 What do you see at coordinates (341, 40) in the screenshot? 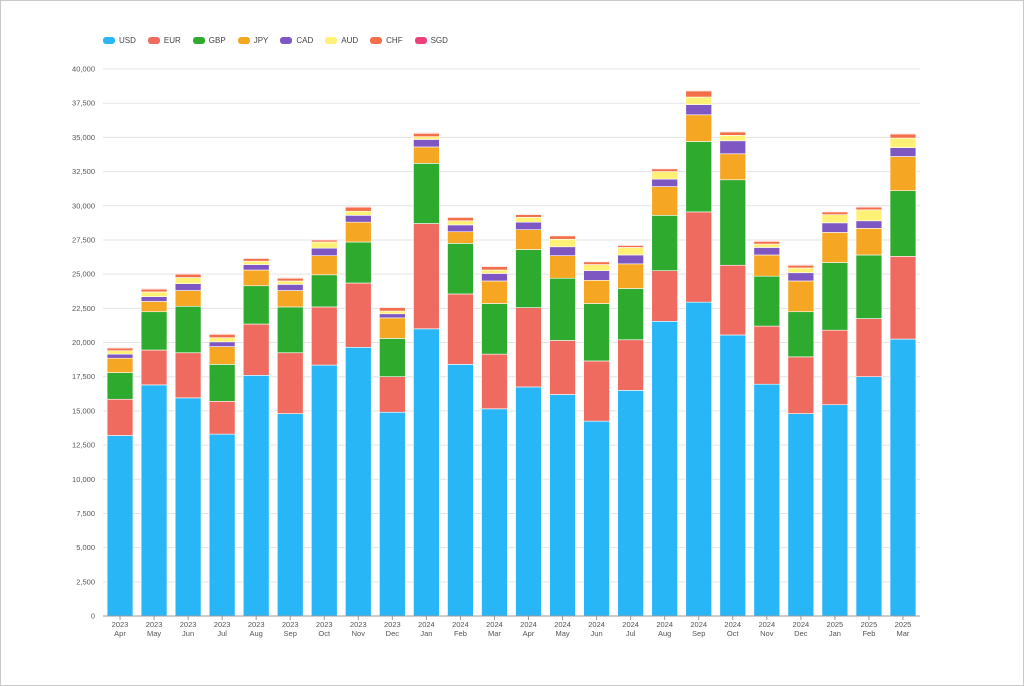
I see `legend-item-aud: AUD` at bounding box center [341, 40].